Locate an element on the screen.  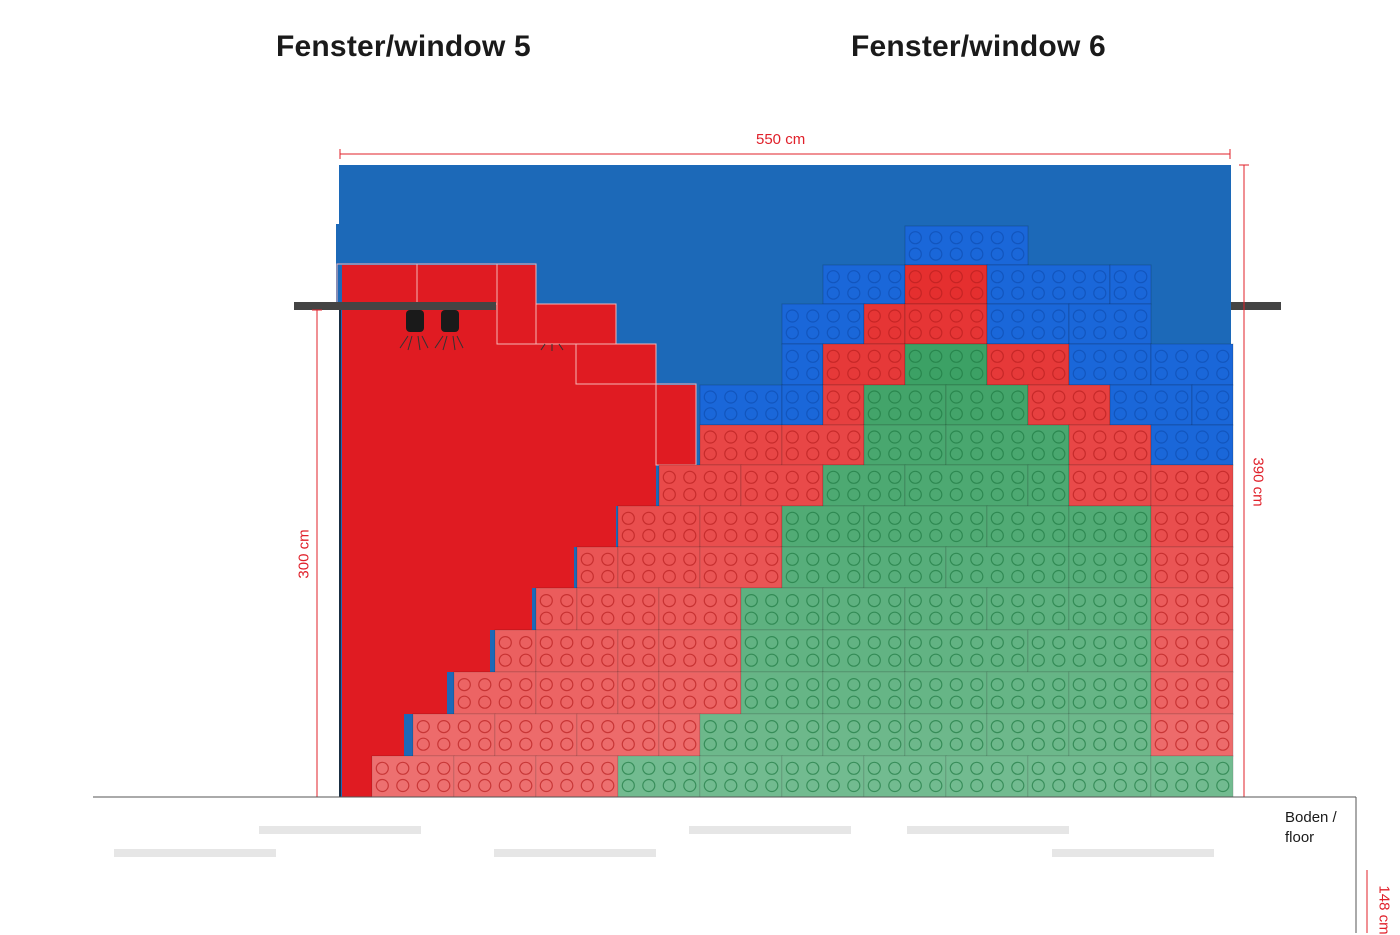
floor-label: Boden / floor is located at coordinates (1311, 828).